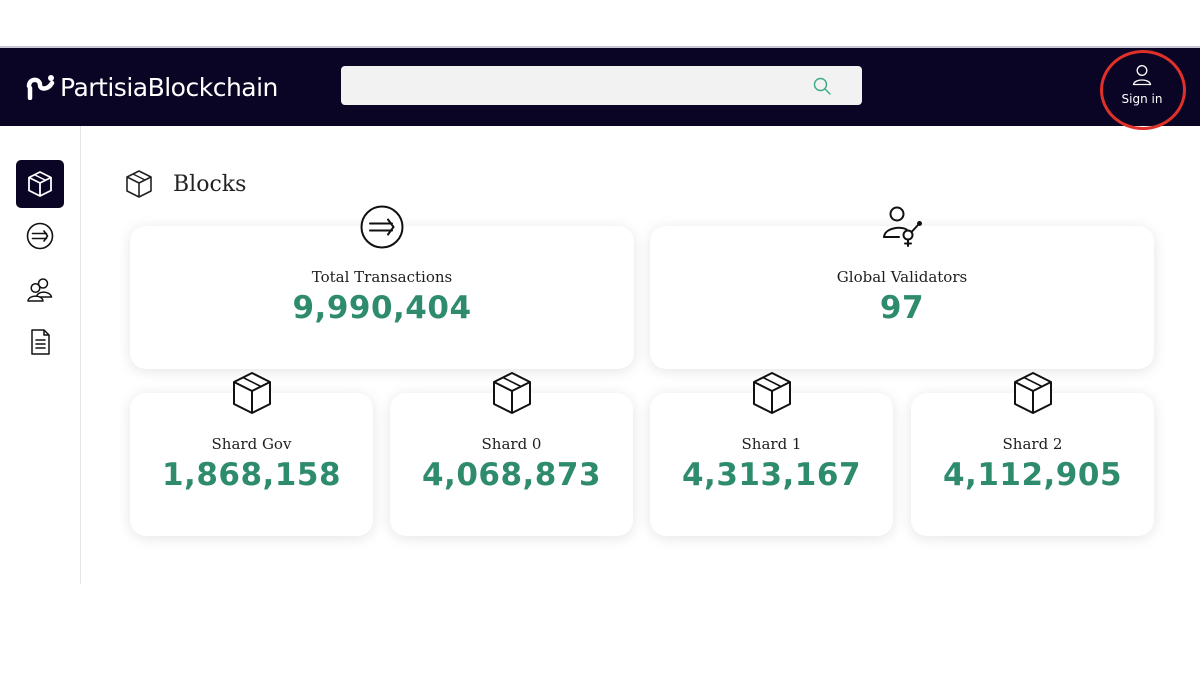 This screenshot has width=1200, height=675. What do you see at coordinates (902, 277) in the screenshot?
I see `card-label: Global Validators` at bounding box center [902, 277].